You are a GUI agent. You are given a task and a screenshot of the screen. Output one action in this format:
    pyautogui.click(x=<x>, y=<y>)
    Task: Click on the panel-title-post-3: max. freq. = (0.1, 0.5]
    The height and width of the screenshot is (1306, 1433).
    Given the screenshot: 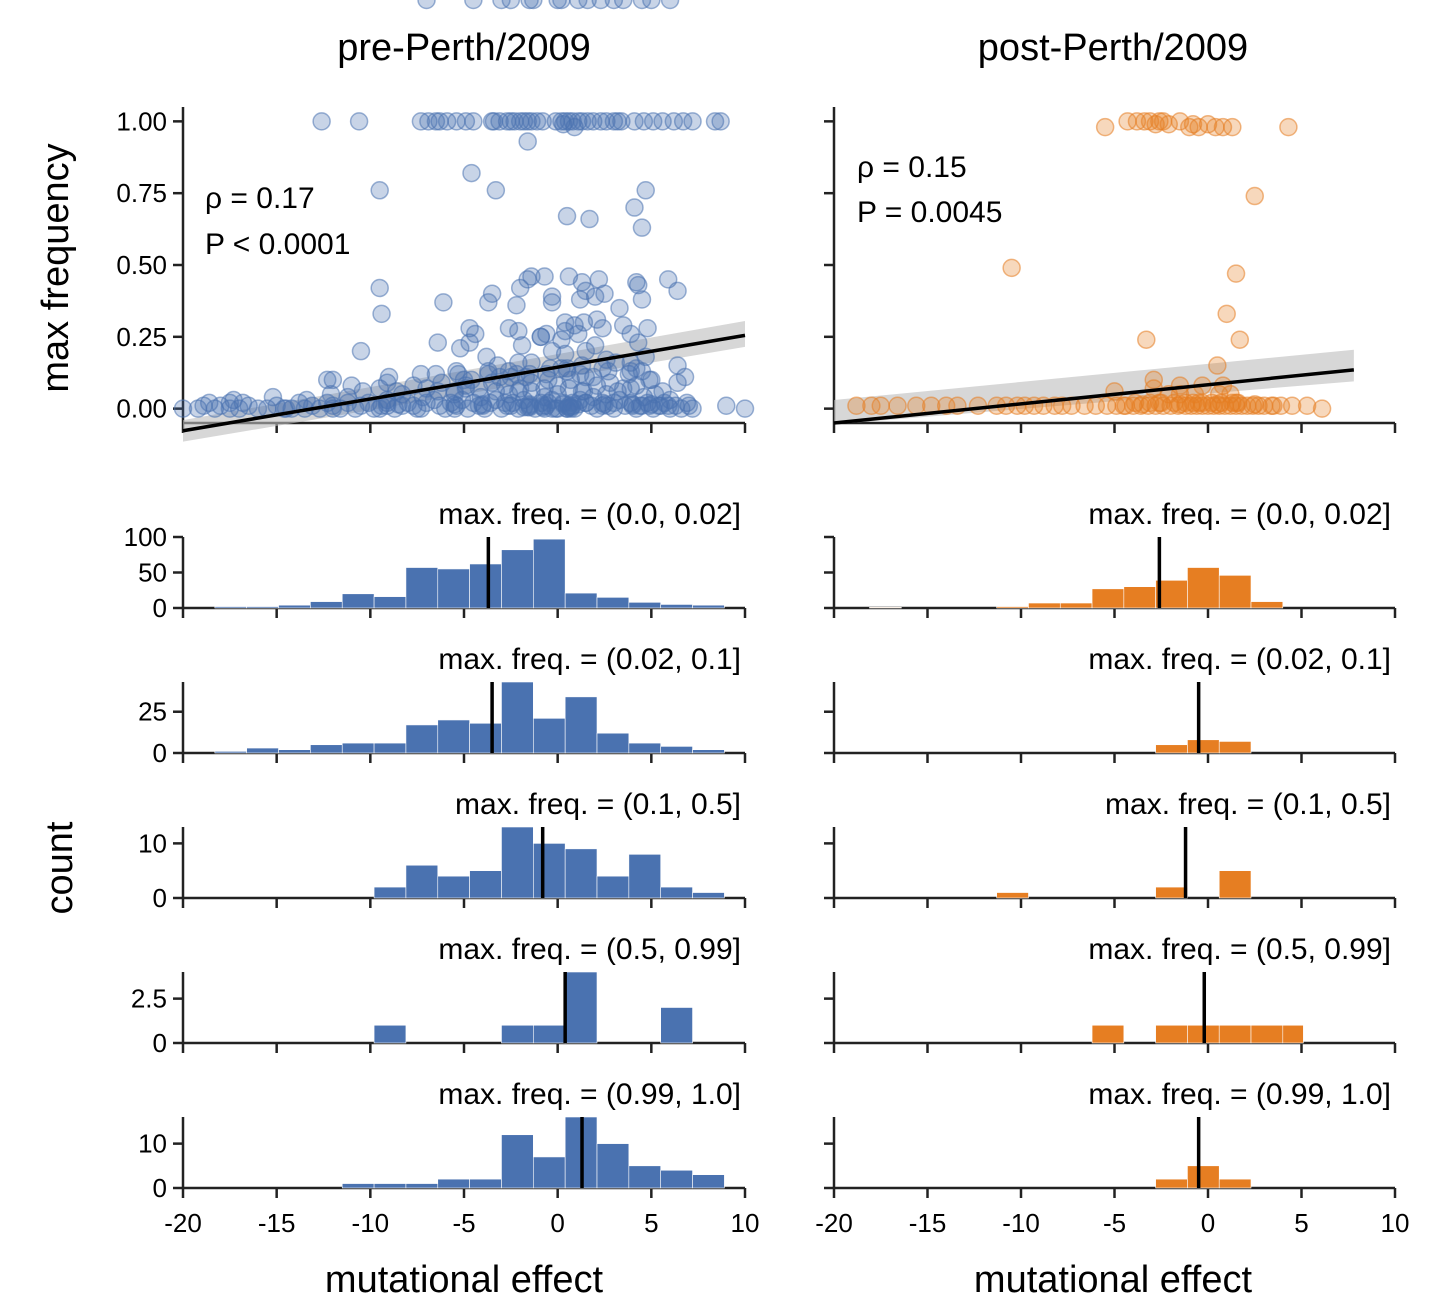 What is the action you would take?
    pyautogui.click(x=1248, y=804)
    